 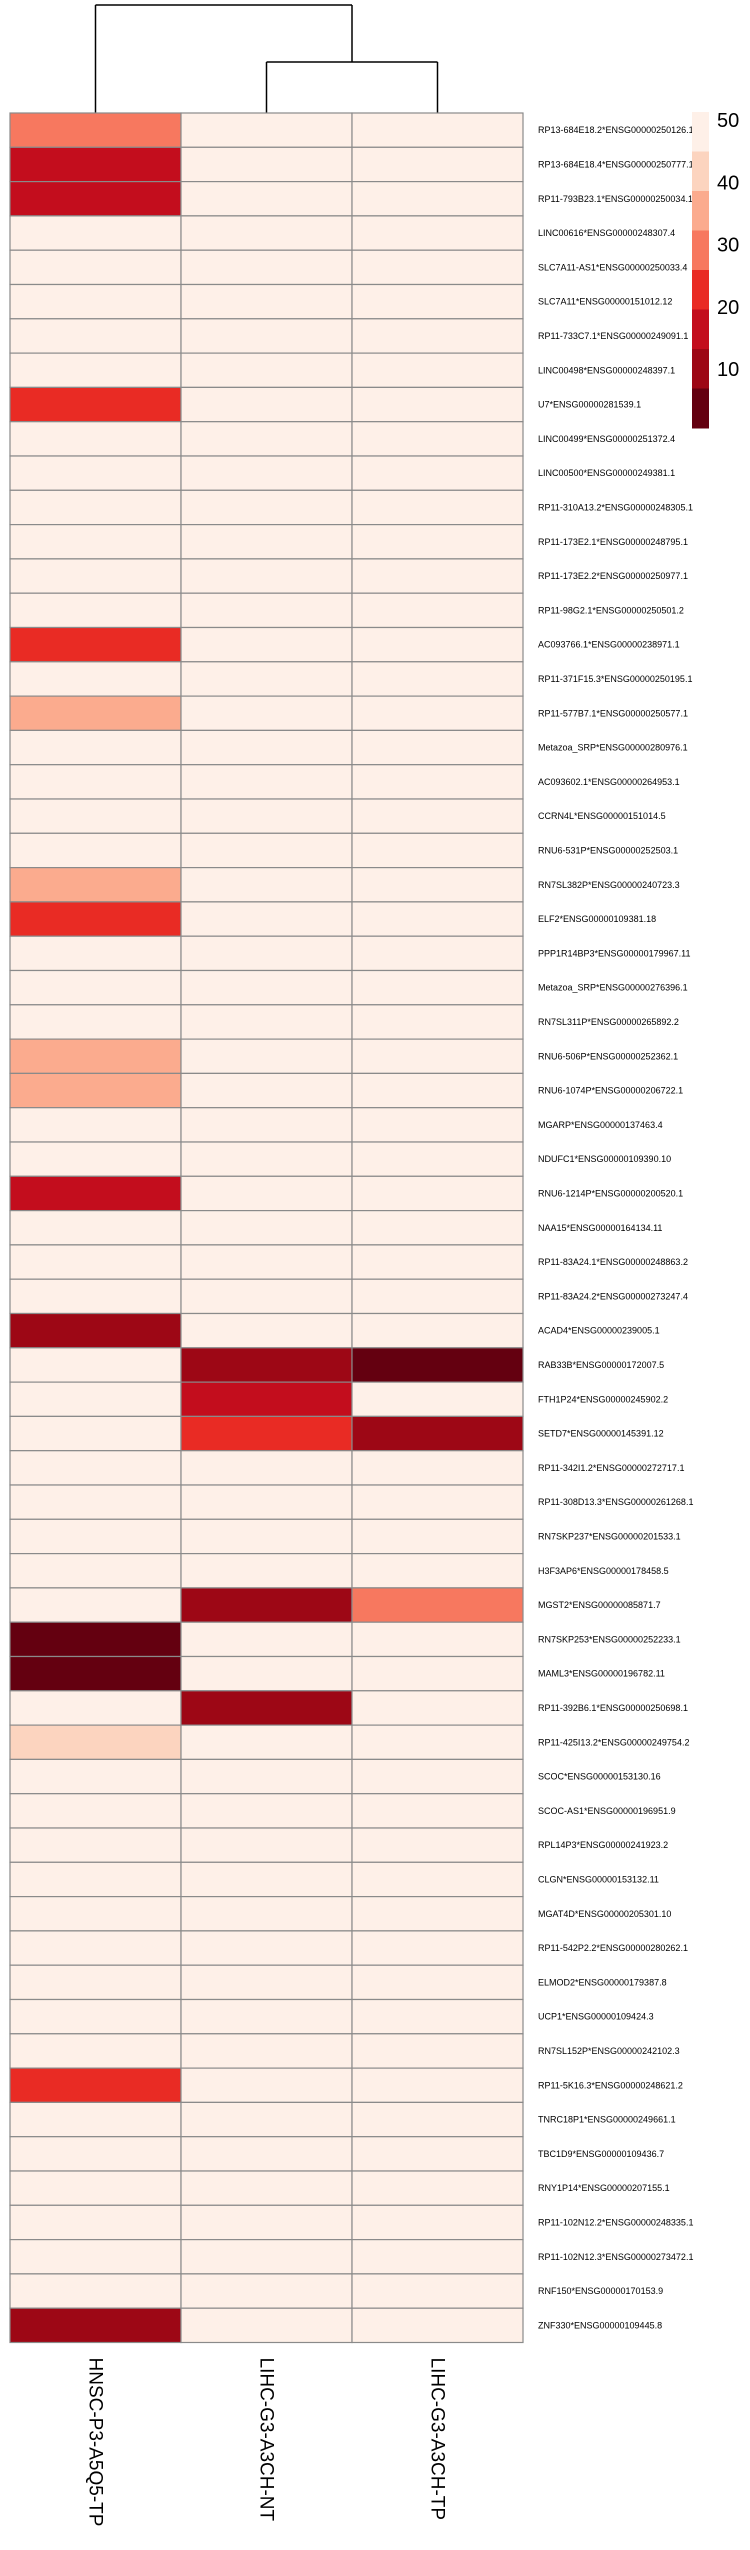 What do you see at coordinates (589, 405) in the screenshot?
I see `row-label: U7*ENSG00000281539.1` at bounding box center [589, 405].